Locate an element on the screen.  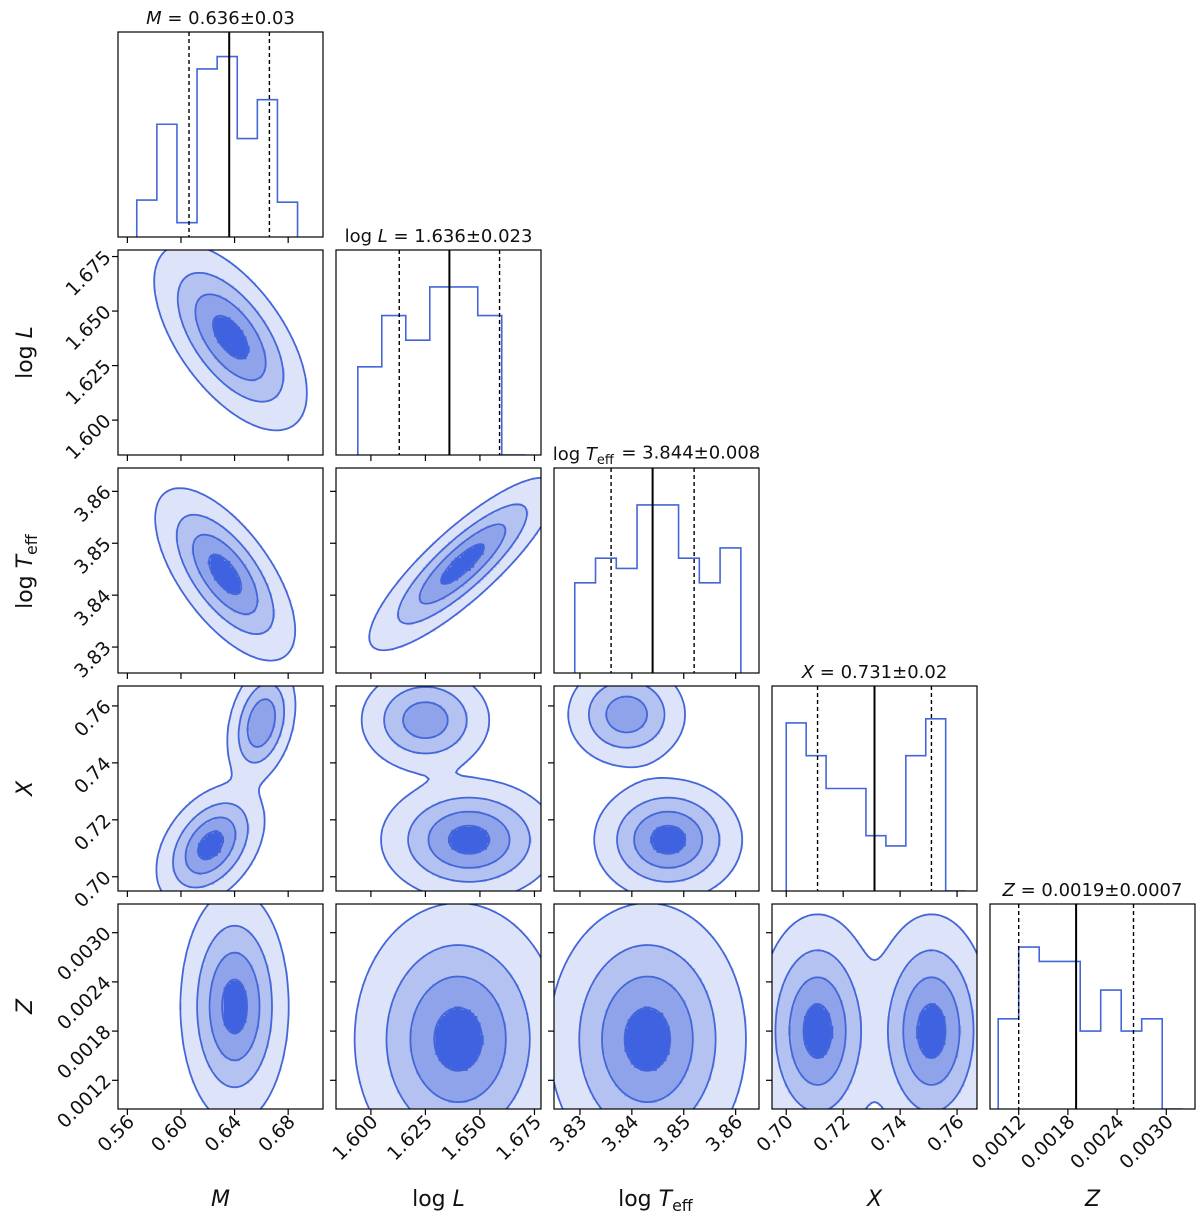
panel-r2-c0: 3.83 3.84 3.85 3.86 is located at coordinates (197, 575).